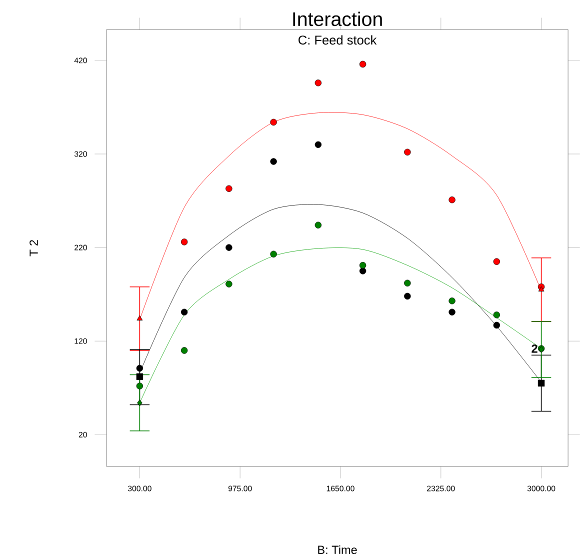  I want to click on y-axis-title: T 2, so click(34, 248).